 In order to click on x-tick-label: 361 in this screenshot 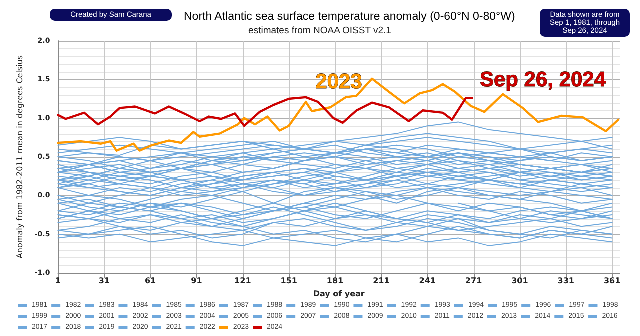, I will do `click(613, 281)`.